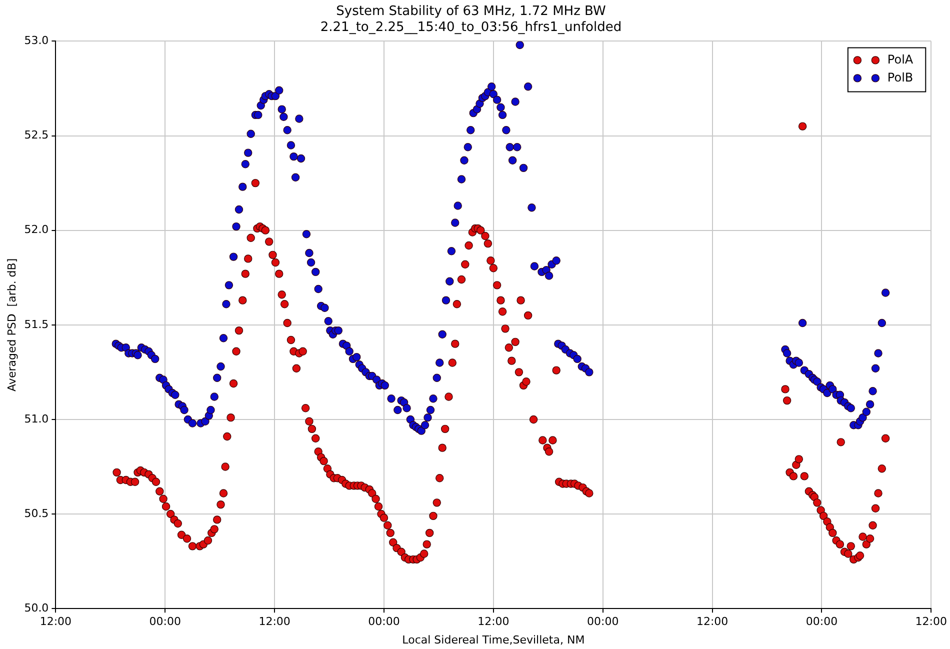 The image size is (950, 649). I want to click on chart-title: System Stability of 63 MHz, 1.72 MHz BW, so click(471, 12).